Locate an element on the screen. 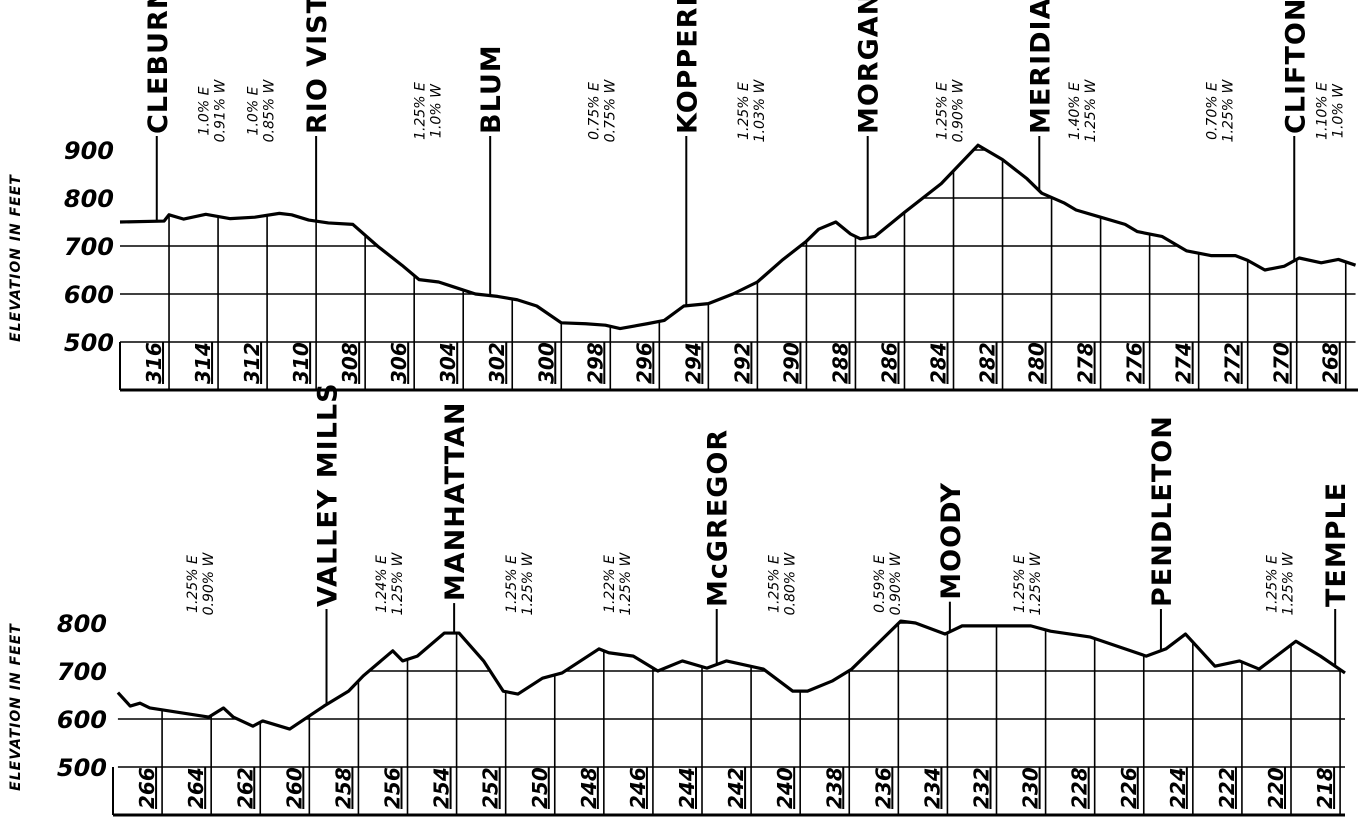 This screenshot has height=827, width=1371. x-tick-label: 260 is located at coordinates (294, 788).